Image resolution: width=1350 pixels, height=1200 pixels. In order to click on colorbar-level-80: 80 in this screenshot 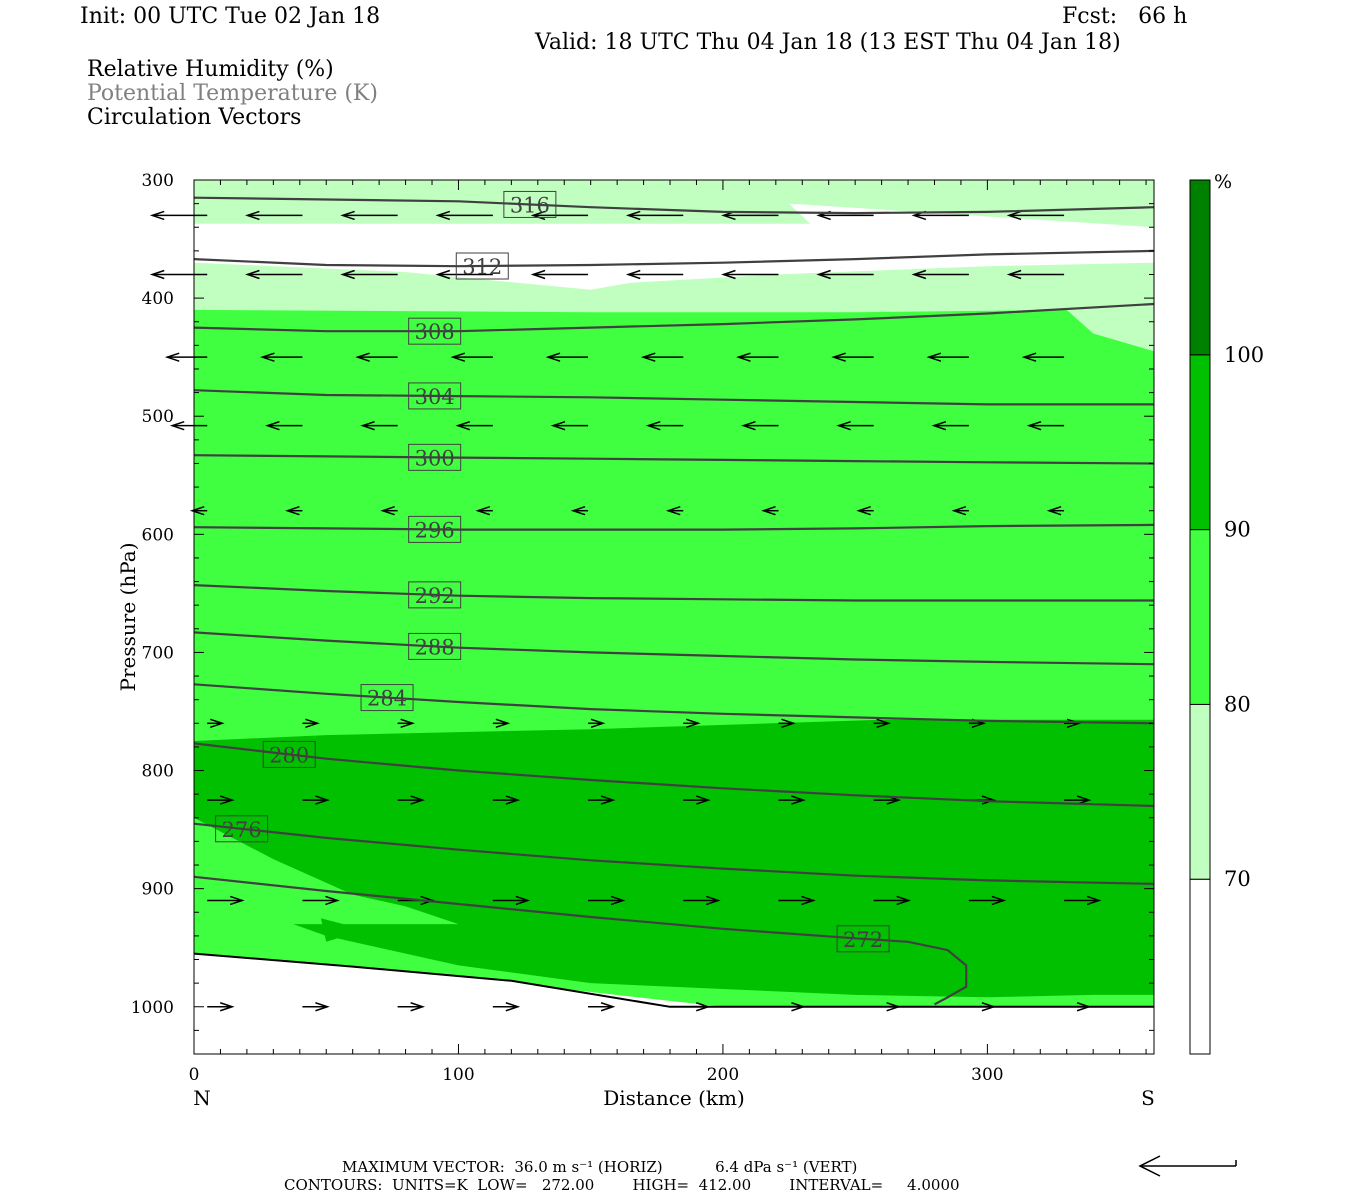, I will do `click(1237, 704)`.